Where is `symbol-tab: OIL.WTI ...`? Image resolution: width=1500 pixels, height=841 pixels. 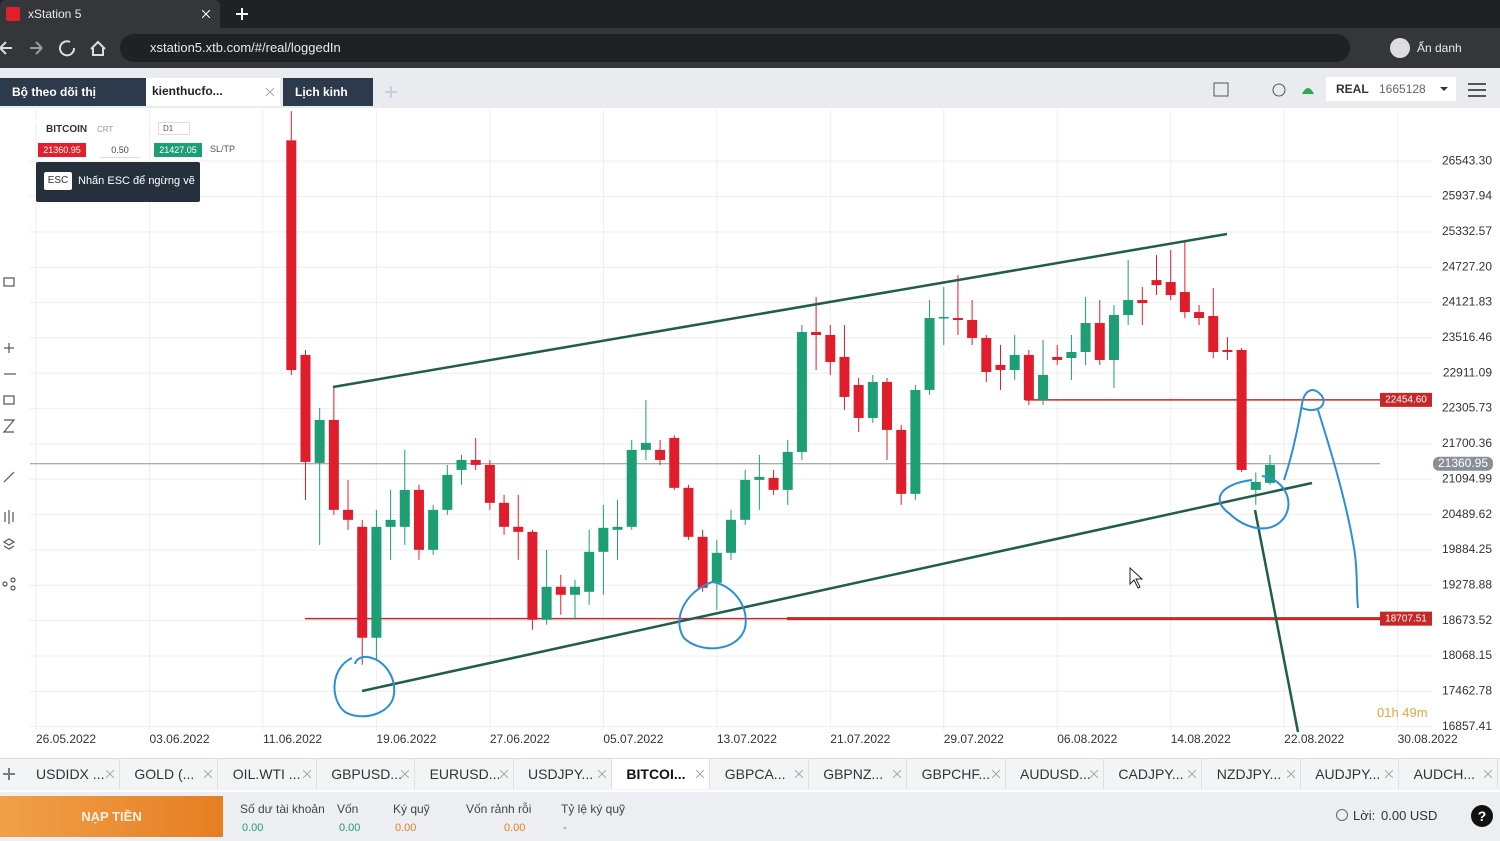 symbol-tab: OIL.WTI ... is located at coordinates (268, 774).